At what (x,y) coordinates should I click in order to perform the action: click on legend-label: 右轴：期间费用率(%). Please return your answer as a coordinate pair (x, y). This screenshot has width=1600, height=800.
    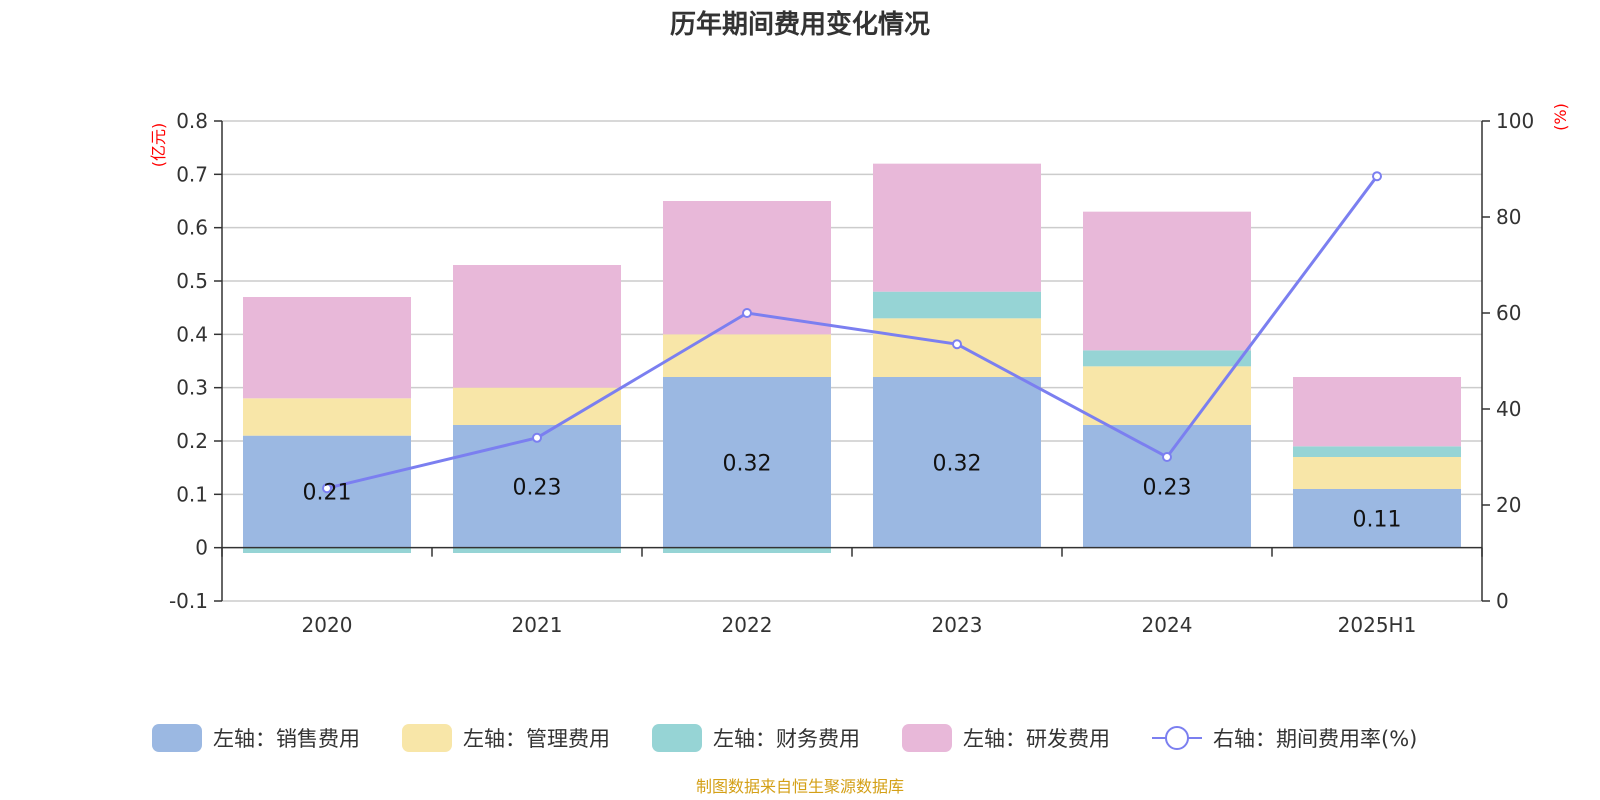
    Looking at the image, I should click on (1315, 739).